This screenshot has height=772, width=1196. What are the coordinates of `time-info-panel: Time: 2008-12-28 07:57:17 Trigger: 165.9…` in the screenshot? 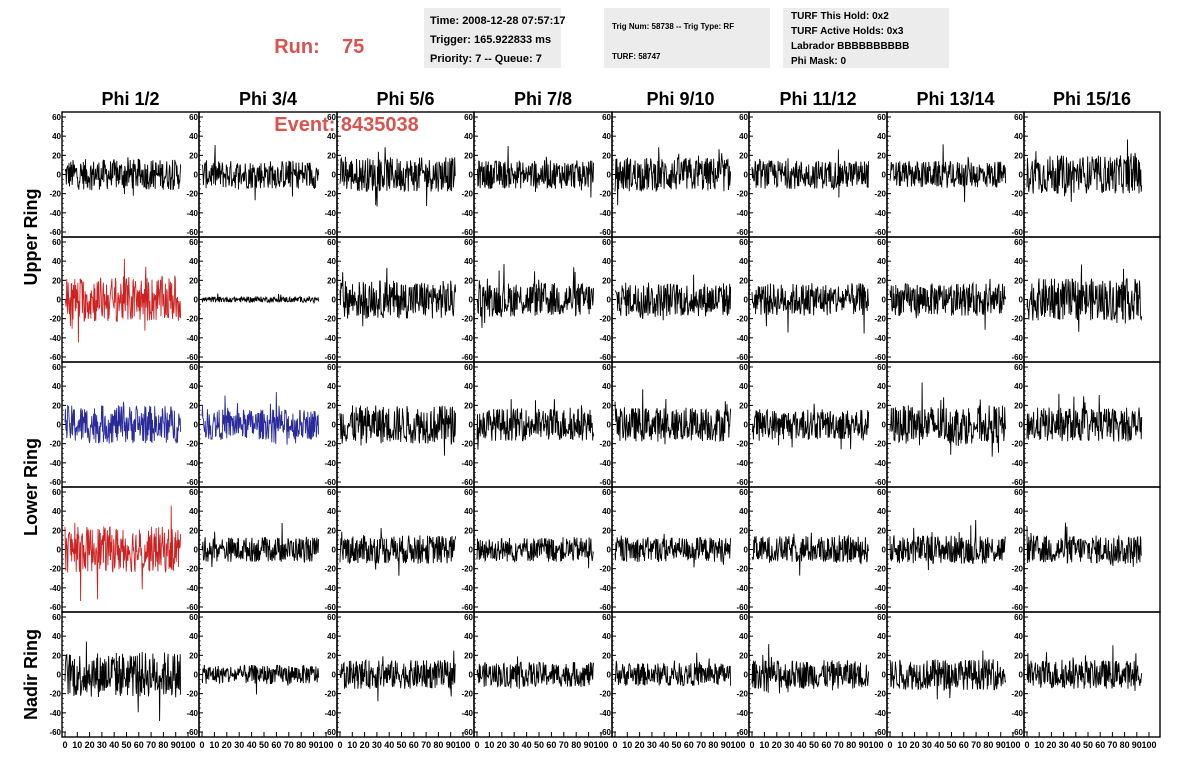 It's located at (495, 38).